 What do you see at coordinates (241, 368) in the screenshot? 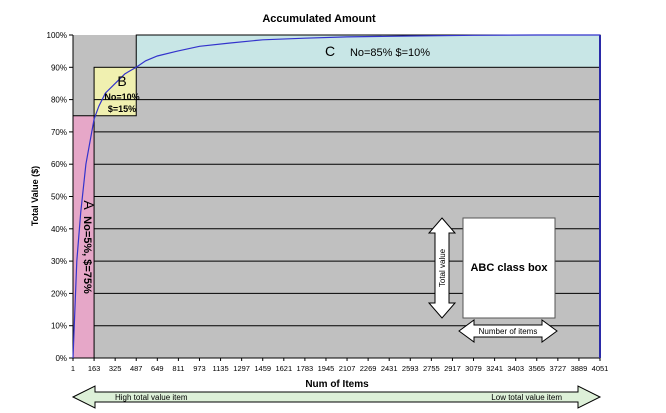
I see `x-tick-label: 1297` at bounding box center [241, 368].